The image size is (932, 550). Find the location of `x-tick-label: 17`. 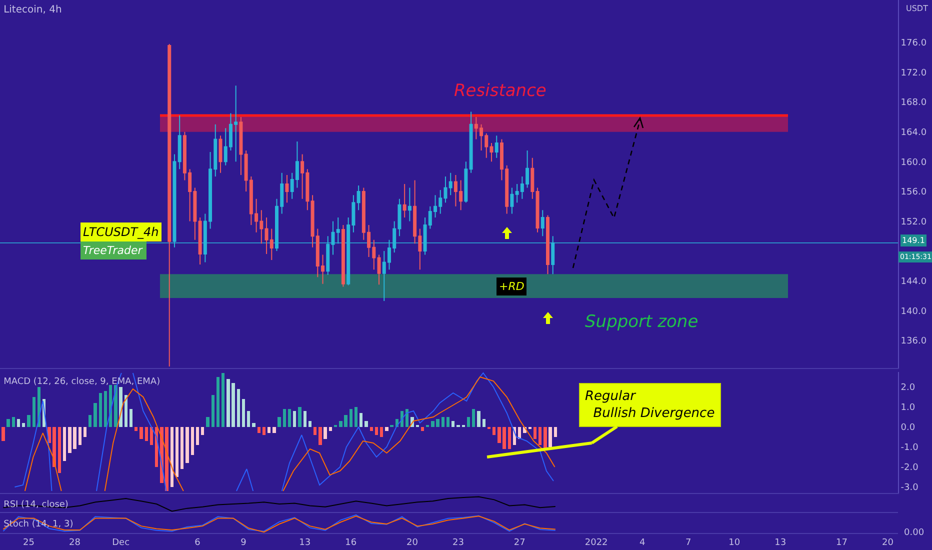

x-tick-label: 17 is located at coordinates (842, 543).